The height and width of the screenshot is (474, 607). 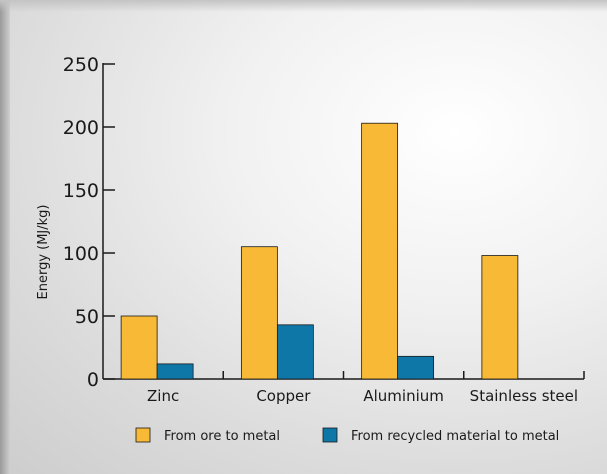 I want to click on x-tick-label: Copper, so click(x=283, y=396).